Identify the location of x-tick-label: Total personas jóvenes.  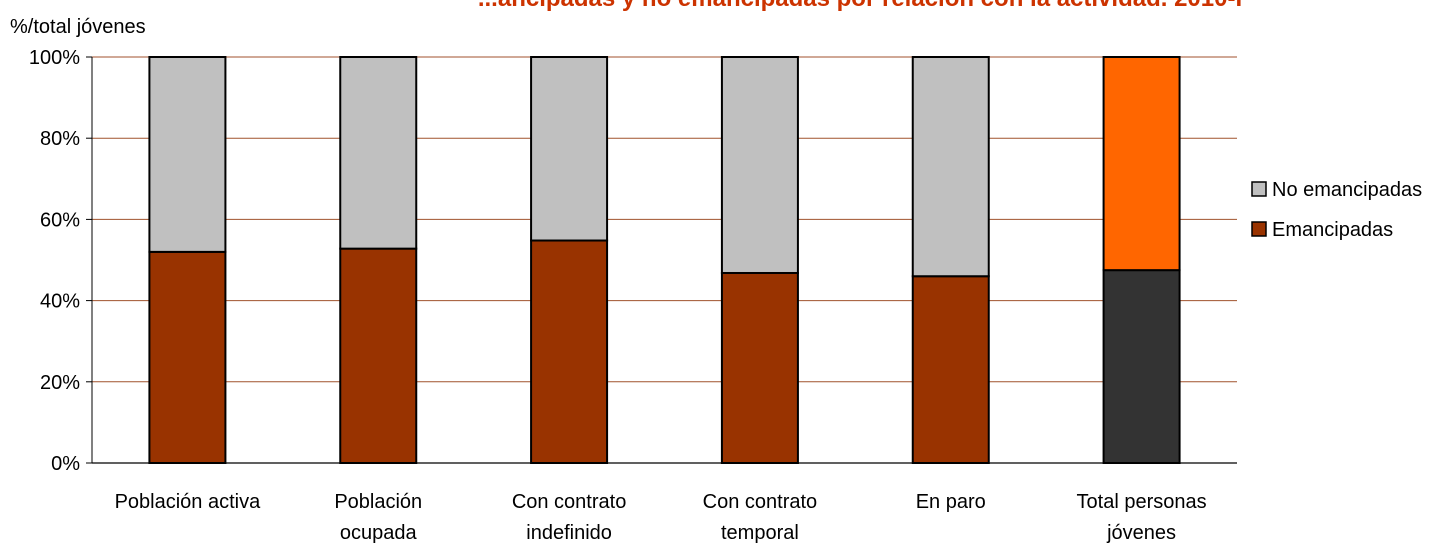
(1142, 517).